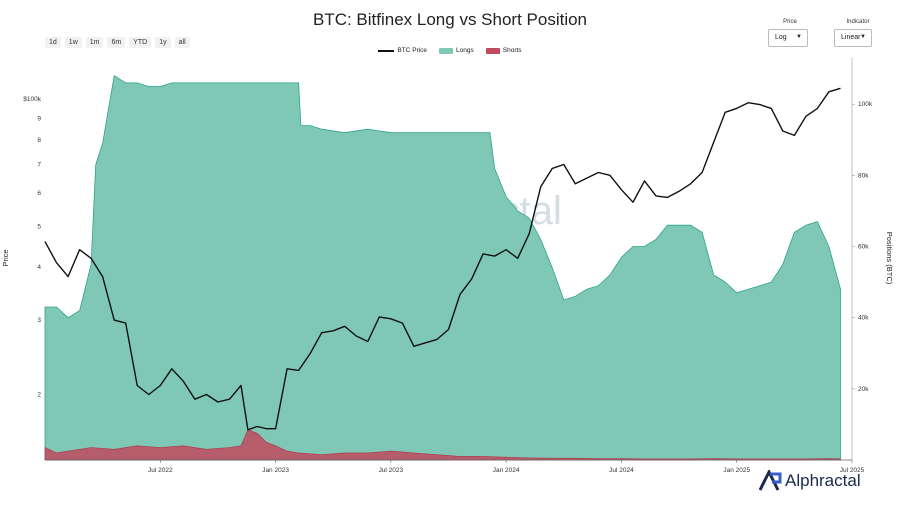  I want to click on range-button-1m: 1m, so click(94, 42).